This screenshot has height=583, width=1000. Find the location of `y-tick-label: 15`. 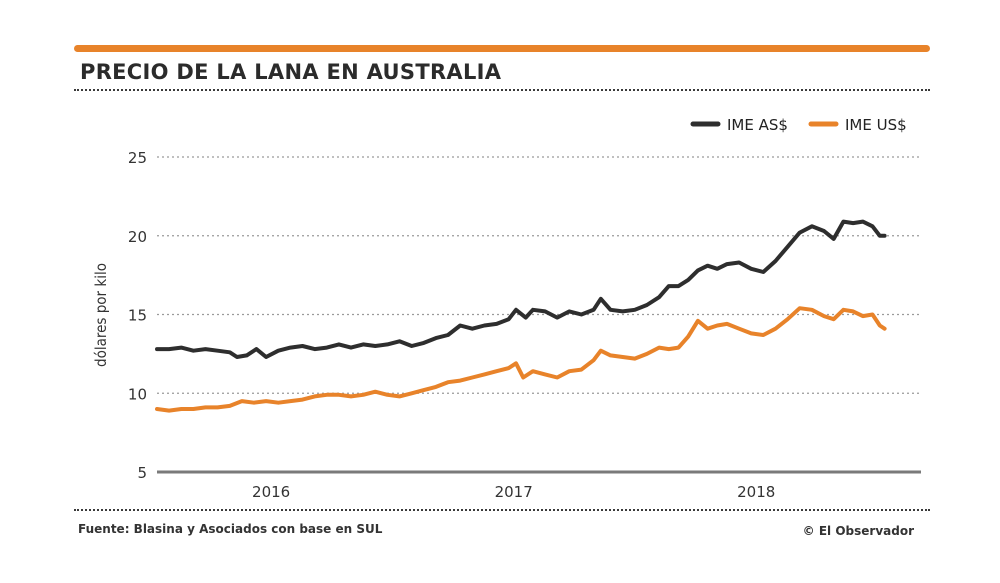

y-tick-label: 15 is located at coordinates (137, 316).